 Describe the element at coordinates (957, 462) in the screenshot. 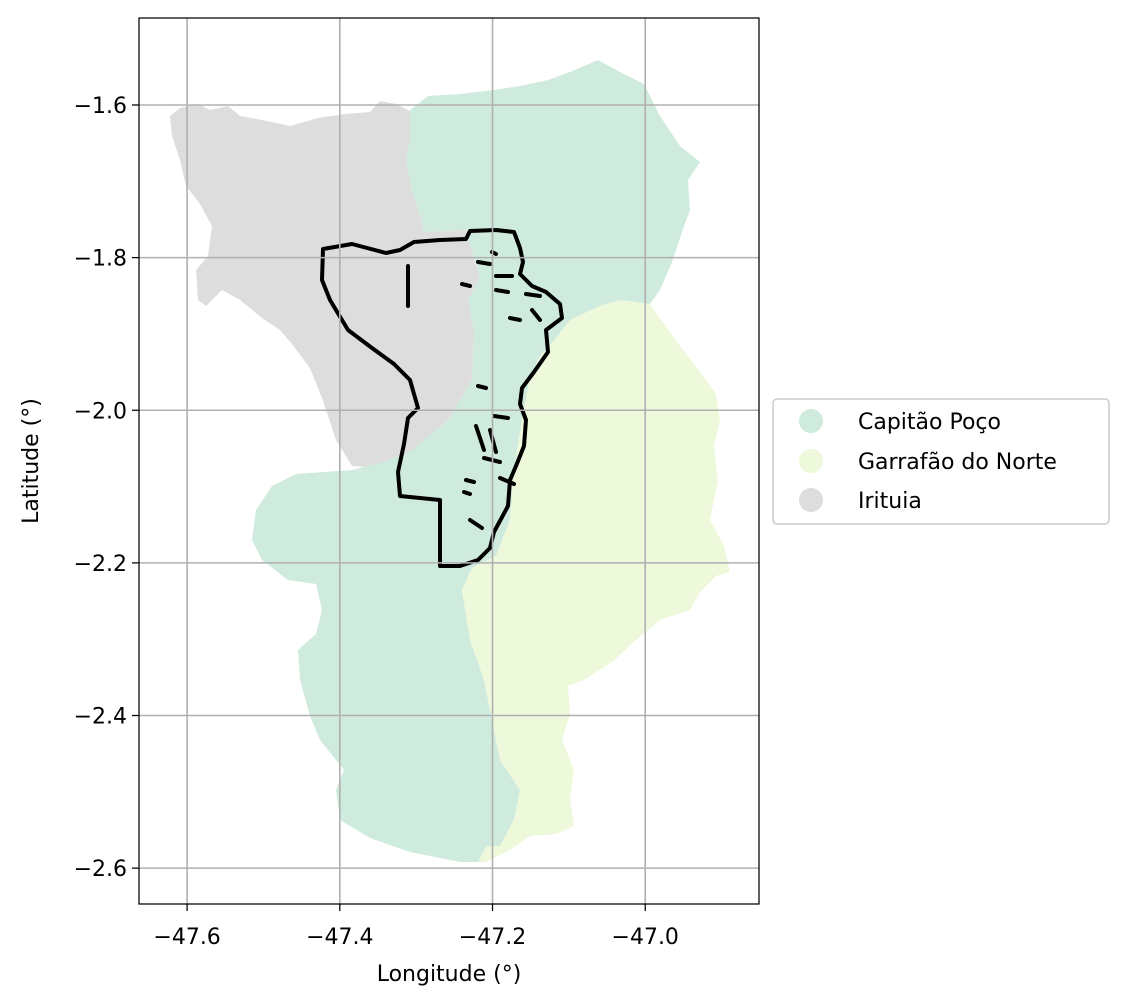

I see `legend-label-garrafao-do-norte: Garrafão do Norte` at that location.